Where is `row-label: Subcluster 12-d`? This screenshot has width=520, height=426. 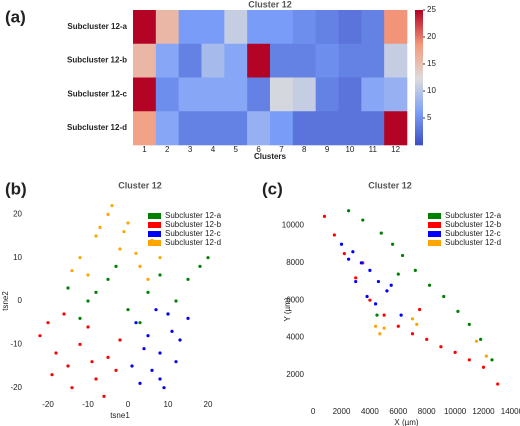
row-label: Subcluster 12-d is located at coordinates (97, 127).